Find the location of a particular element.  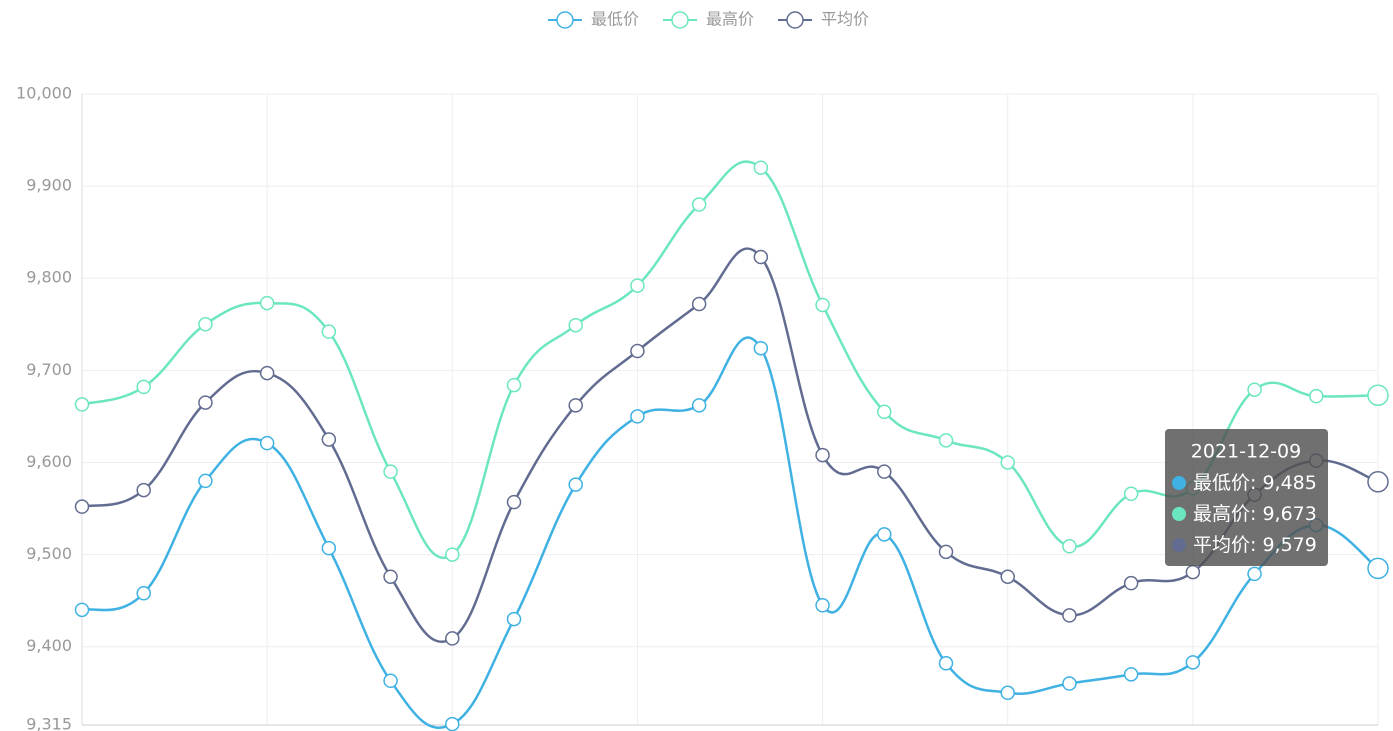

tooltip-value: 9,579 is located at coordinates (1289, 545).